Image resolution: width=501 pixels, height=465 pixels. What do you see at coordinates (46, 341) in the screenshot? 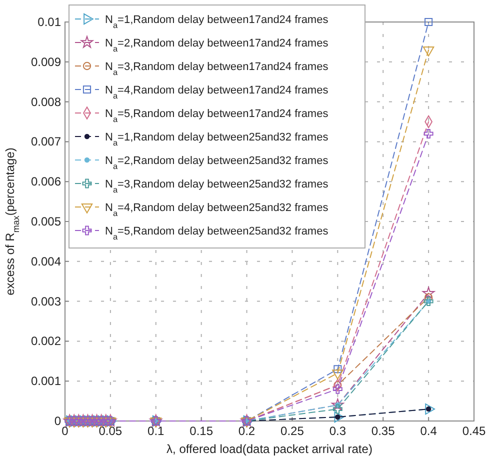
I see `y-tick-label: 0.002` at bounding box center [46, 341].